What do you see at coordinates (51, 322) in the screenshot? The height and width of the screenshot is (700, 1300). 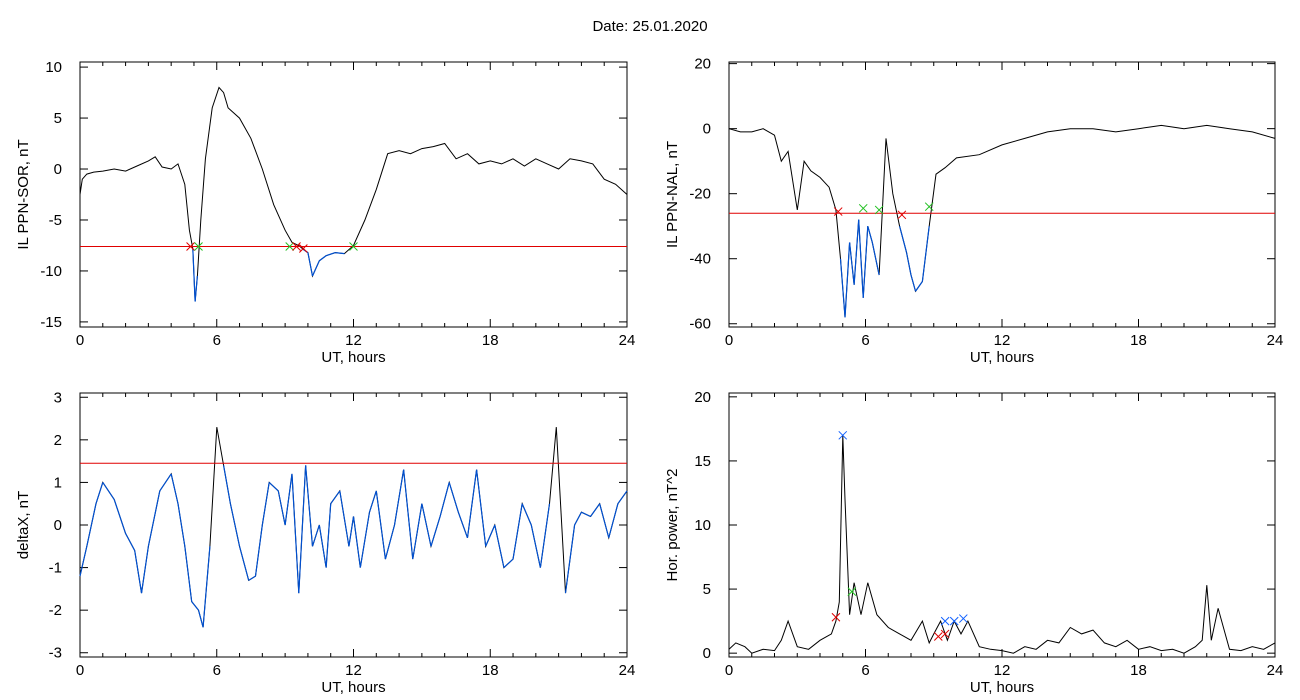 I see `y-tick-label: -15` at bounding box center [51, 322].